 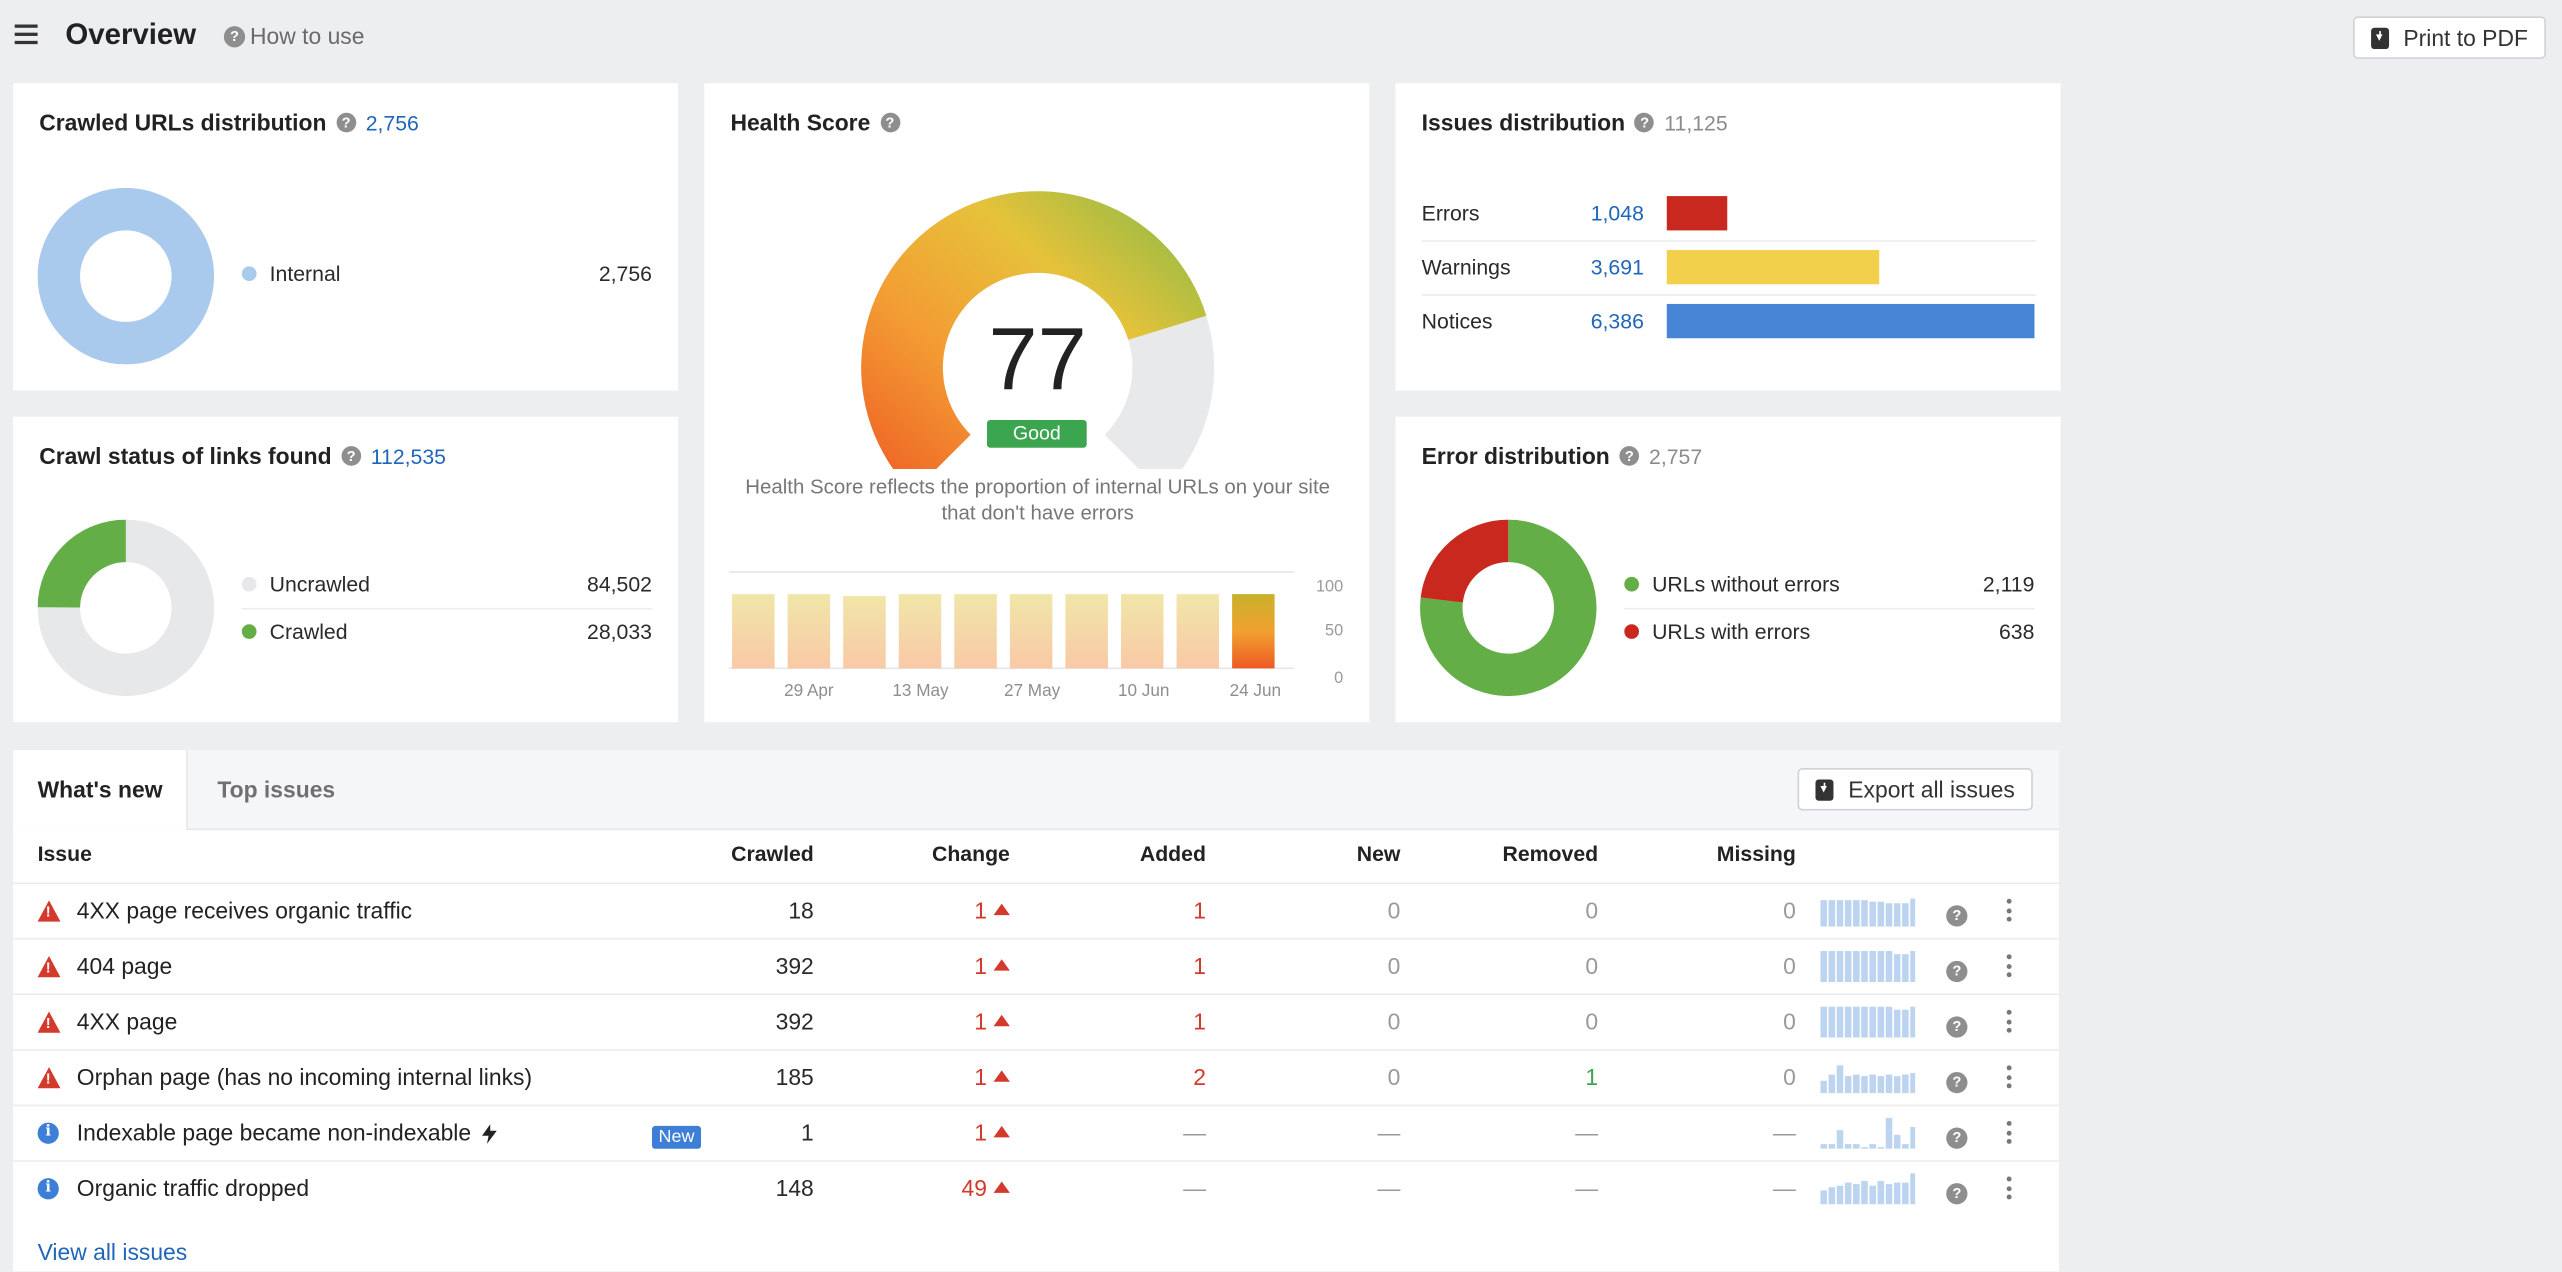 I want to click on issue-name: 404 page, so click(x=124, y=965).